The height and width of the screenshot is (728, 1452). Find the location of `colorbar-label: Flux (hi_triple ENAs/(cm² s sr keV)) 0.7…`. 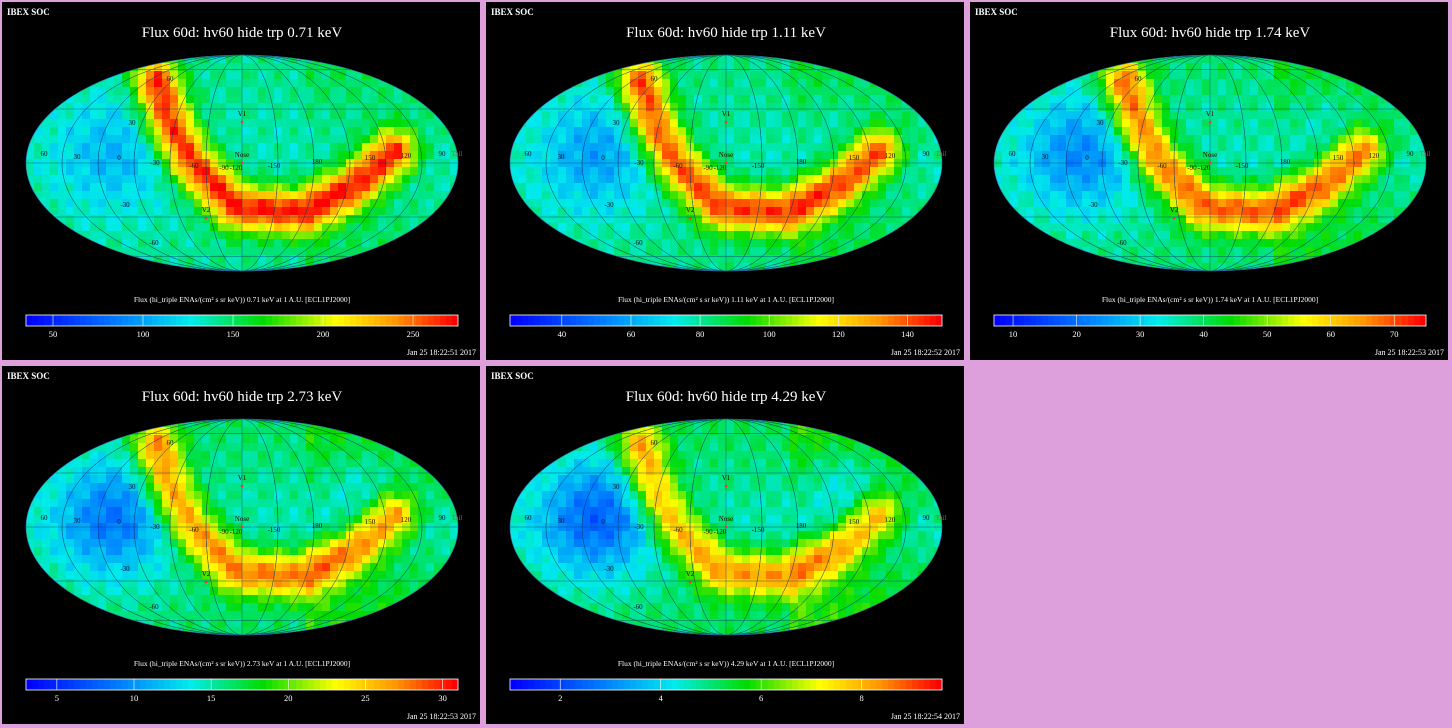

colorbar-label: Flux (hi_triple ENAs/(cm² s sr keV)) 0.7… is located at coordinates (242, 299).